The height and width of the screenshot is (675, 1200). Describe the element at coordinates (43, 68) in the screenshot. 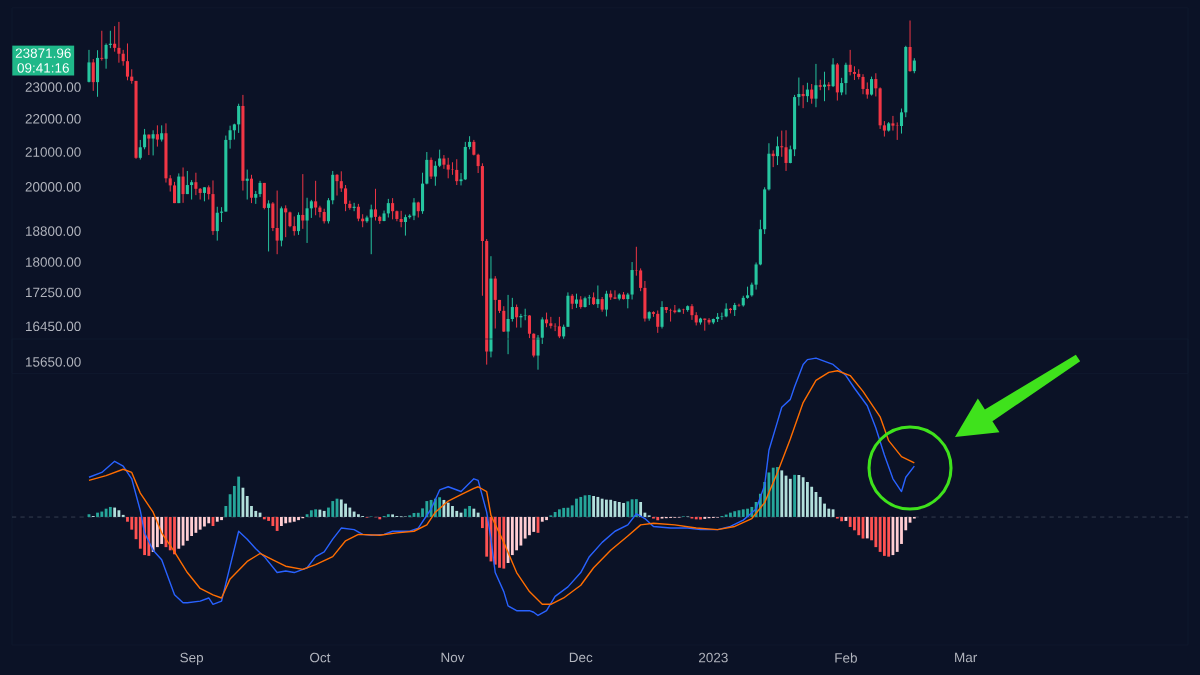

I see `annotation: 09:41:16` at that location.